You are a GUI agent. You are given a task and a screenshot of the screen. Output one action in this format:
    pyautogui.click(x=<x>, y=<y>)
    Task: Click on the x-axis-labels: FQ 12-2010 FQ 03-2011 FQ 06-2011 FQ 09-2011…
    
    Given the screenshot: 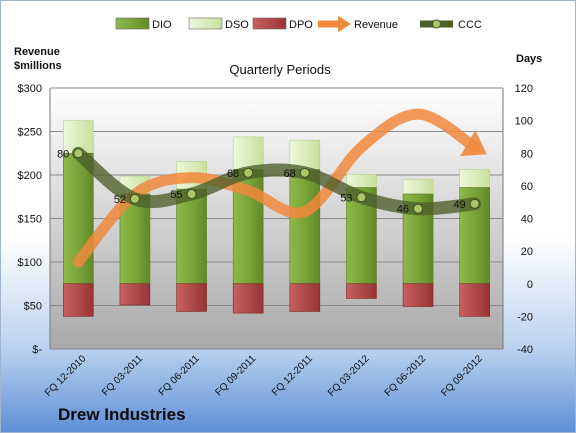 What is the action you would take?
    pyautogui.click(x=264, y=376)
    